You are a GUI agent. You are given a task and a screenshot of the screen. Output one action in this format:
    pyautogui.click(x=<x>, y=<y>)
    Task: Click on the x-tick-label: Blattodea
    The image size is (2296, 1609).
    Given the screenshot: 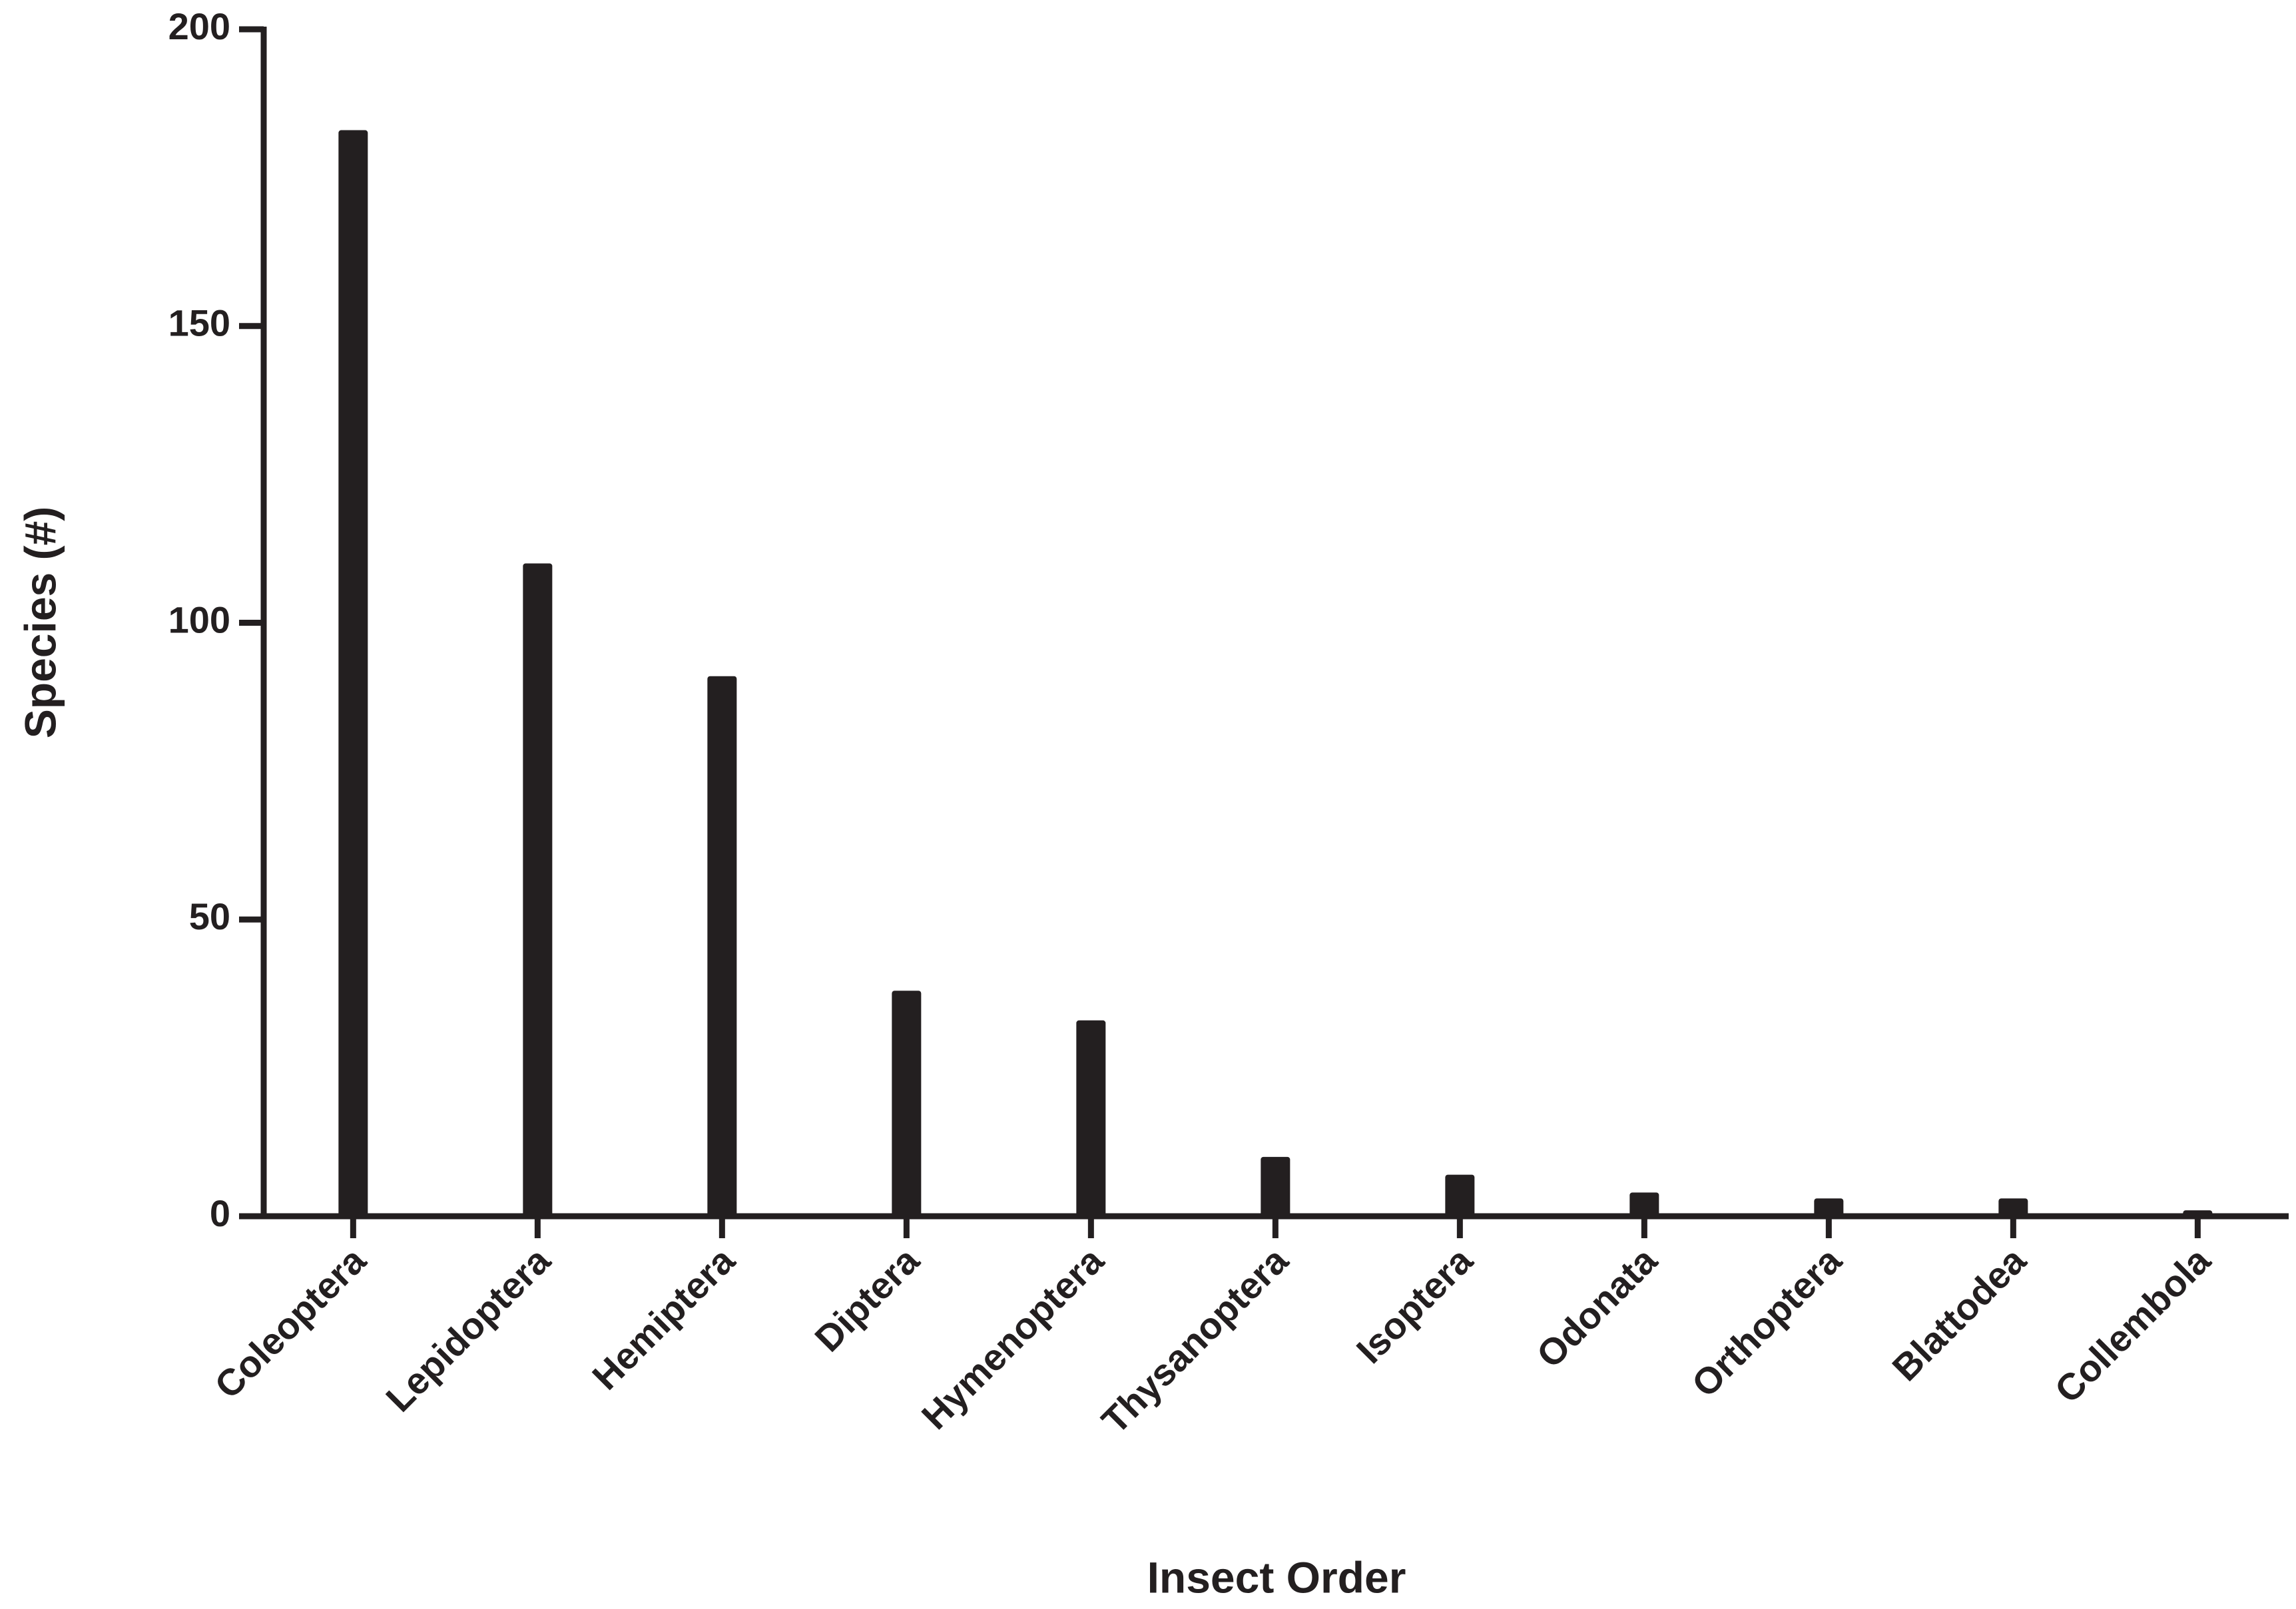 What is the action you would take?
    pyautogui.click(x=1959, y=1314)
    